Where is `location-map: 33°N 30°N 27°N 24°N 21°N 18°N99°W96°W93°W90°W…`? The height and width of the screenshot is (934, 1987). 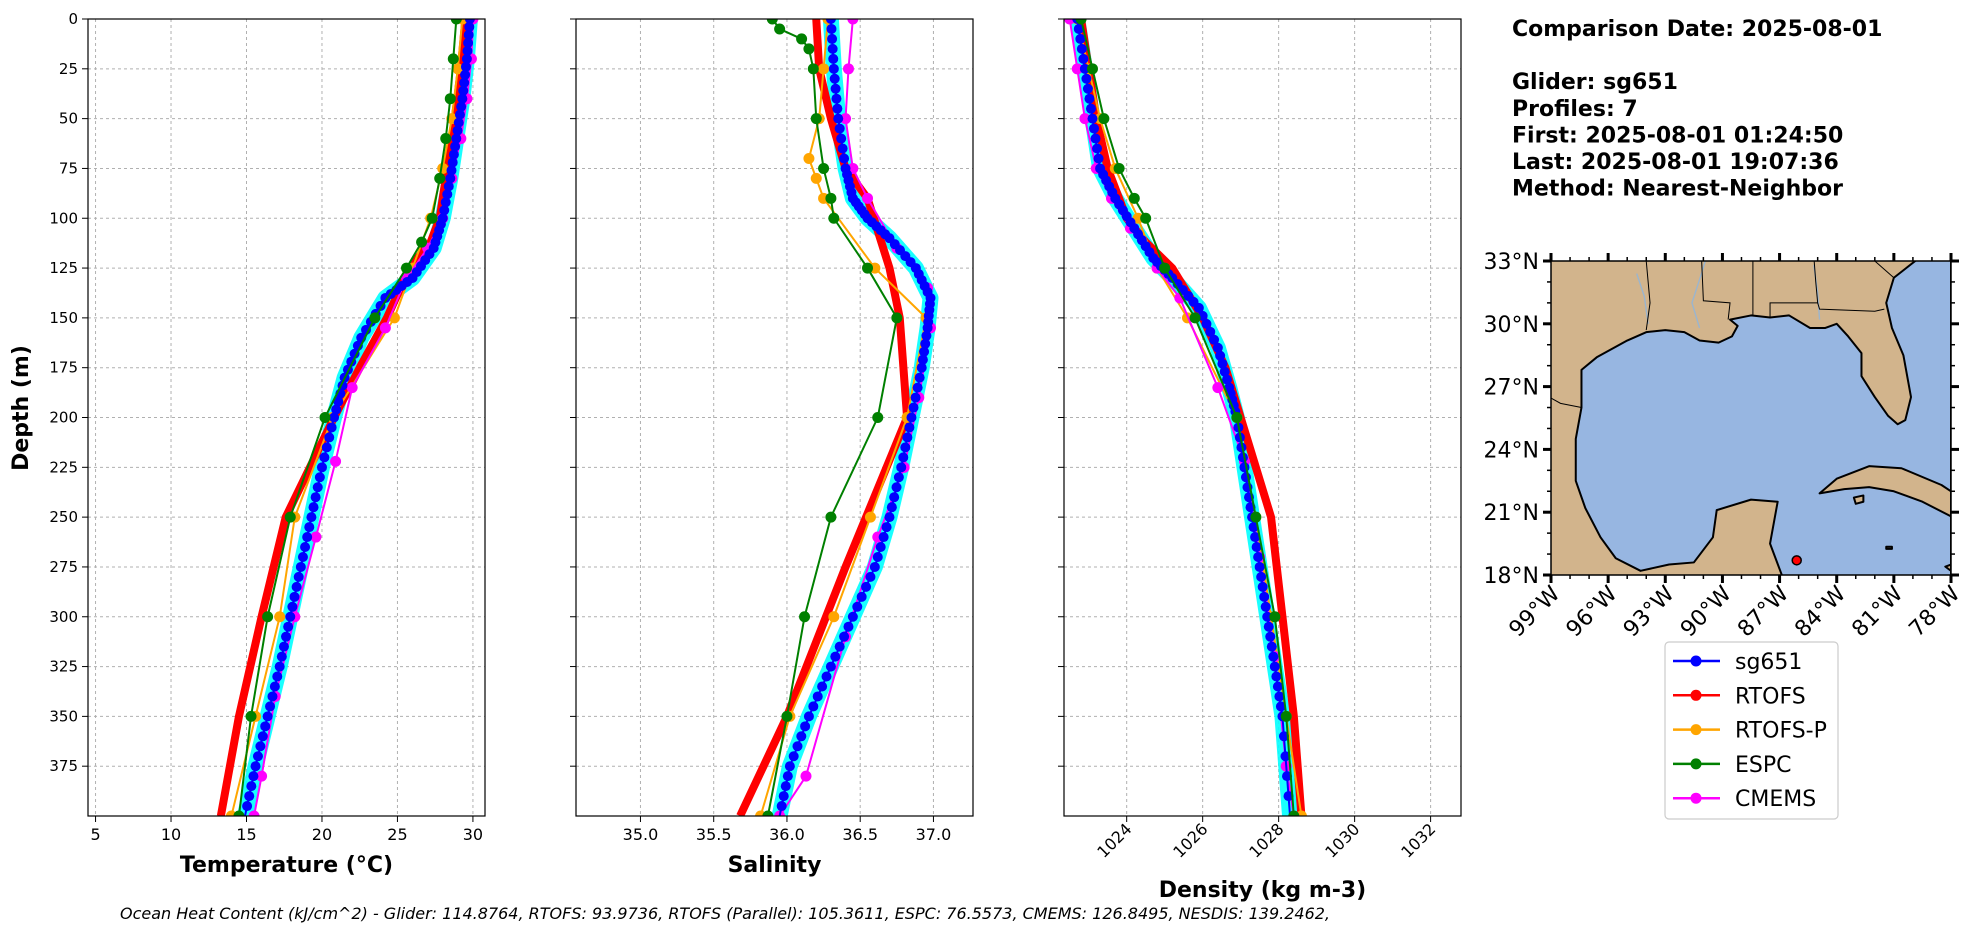 location-map: 33°N 30°N 27°N 24°N 21°N 18°N99°W96°W93°W90°W… is located at coordinates (1725, 446).